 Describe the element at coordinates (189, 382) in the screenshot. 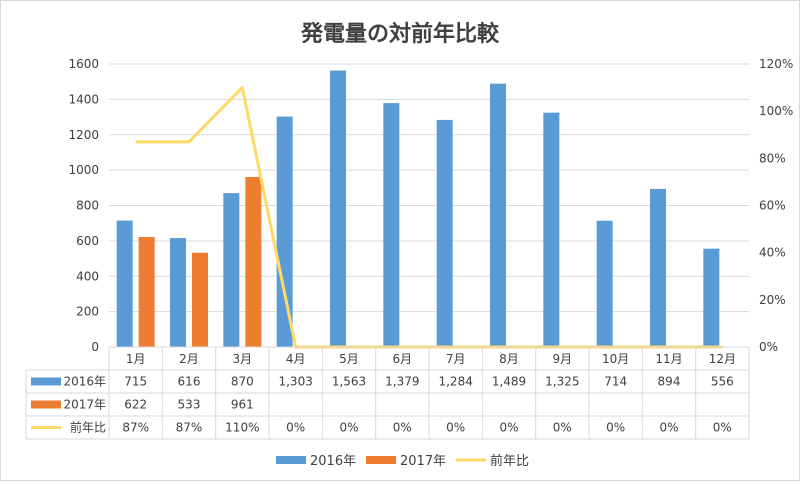

I see `table-cell: 616` at that location.